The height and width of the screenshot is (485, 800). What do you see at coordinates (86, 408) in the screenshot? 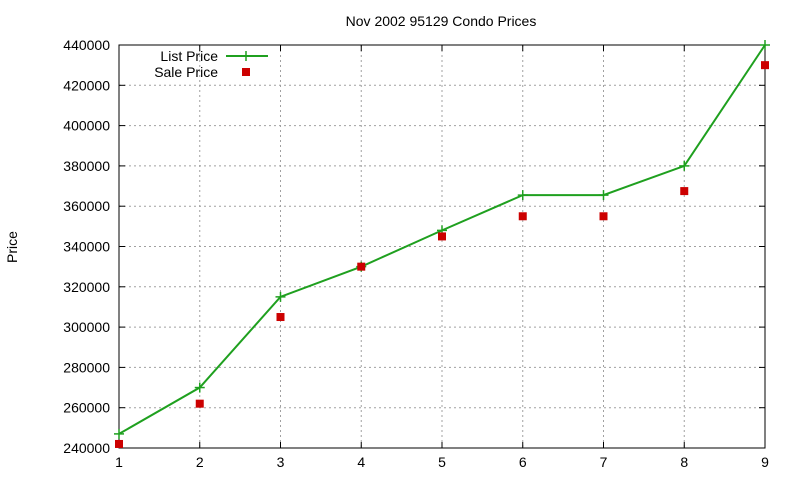
I see `y-tick-label: 260000` at bounding box center [86, 408].